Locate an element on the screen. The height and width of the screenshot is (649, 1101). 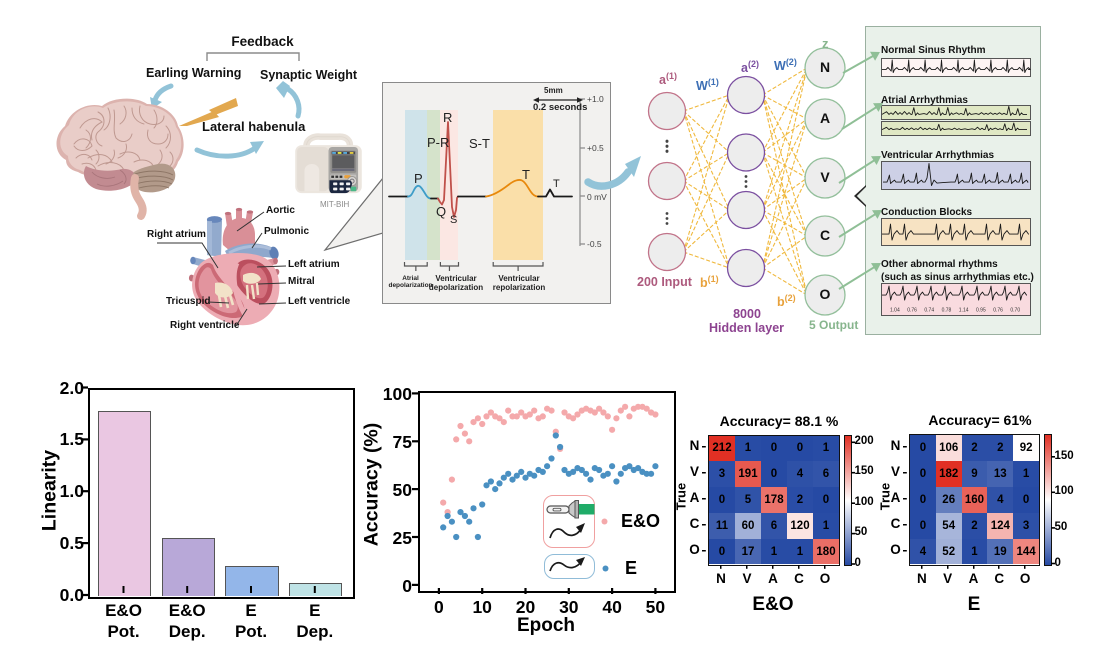
svg-text: 1.14 is located at coordinates (964, 311).